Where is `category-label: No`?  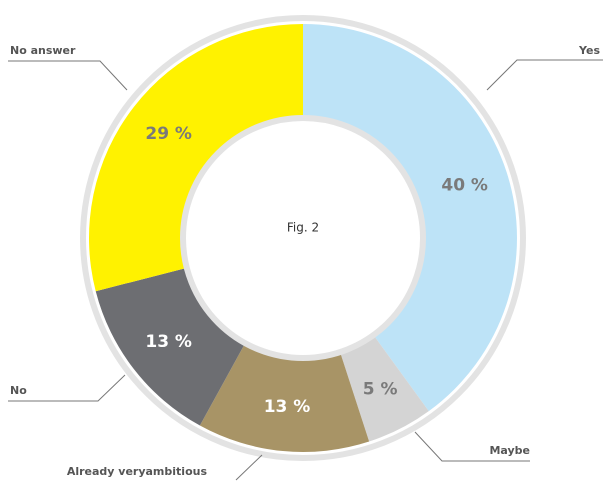
category-label: No is located at coordinates (18, 390).